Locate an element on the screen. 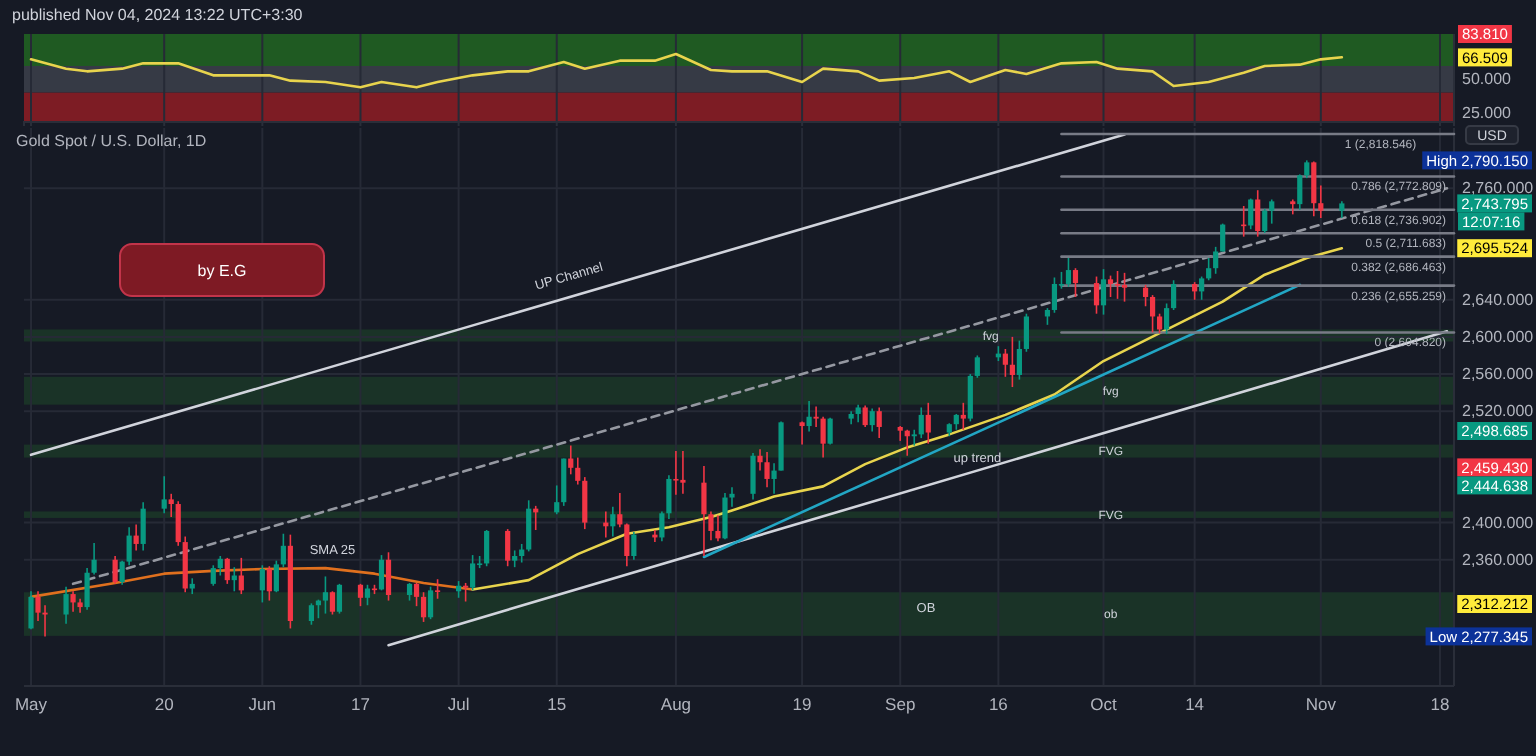  x-tick-label: 14 is located at coordinates (1195, 704).